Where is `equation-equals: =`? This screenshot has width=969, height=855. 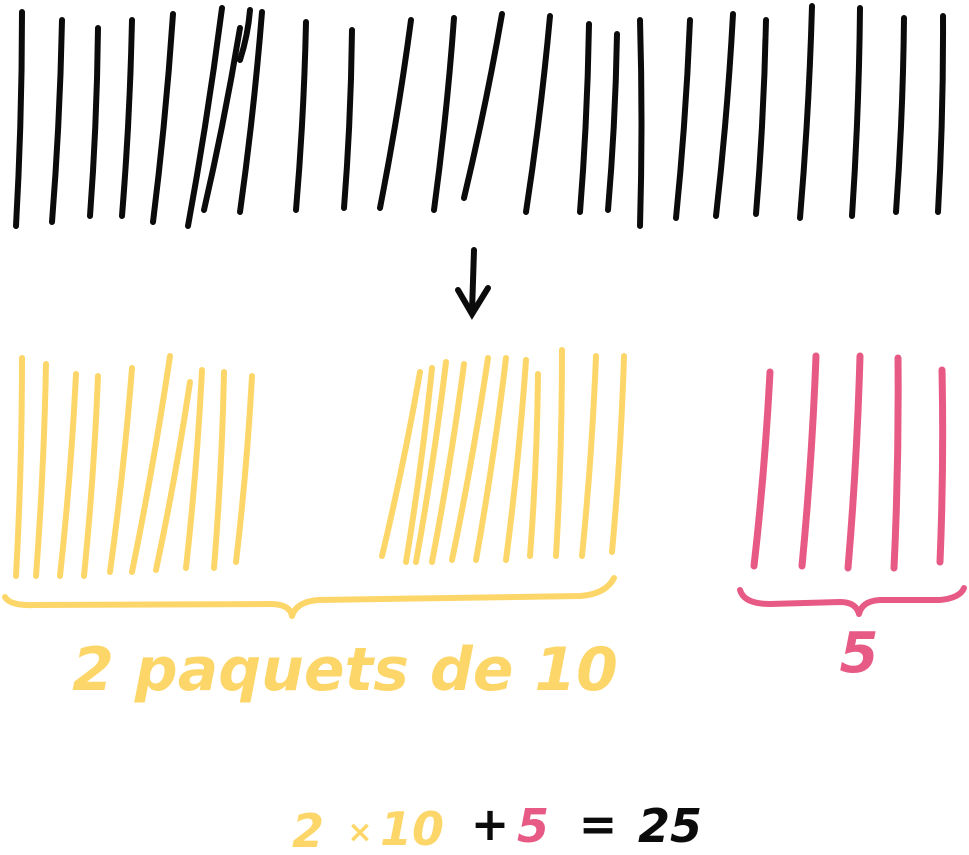
equation-equals: = is located at coordinates (598, 824).